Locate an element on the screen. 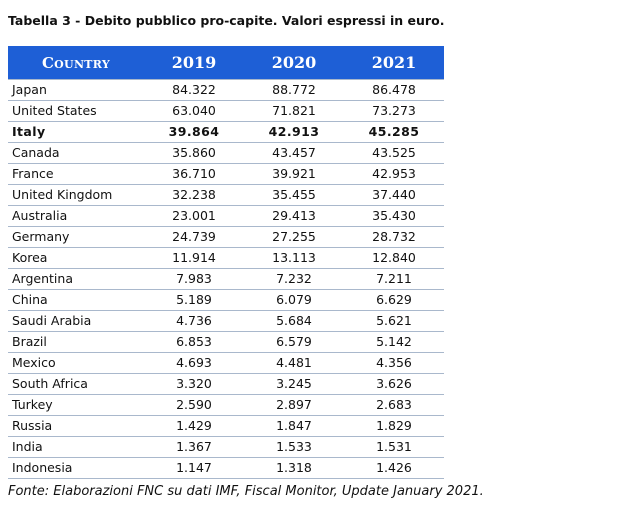 Image resolution: width=620 pixels, height=519 pixels. value-cell-2019: 4.736 is located at coordinates (194, 321).